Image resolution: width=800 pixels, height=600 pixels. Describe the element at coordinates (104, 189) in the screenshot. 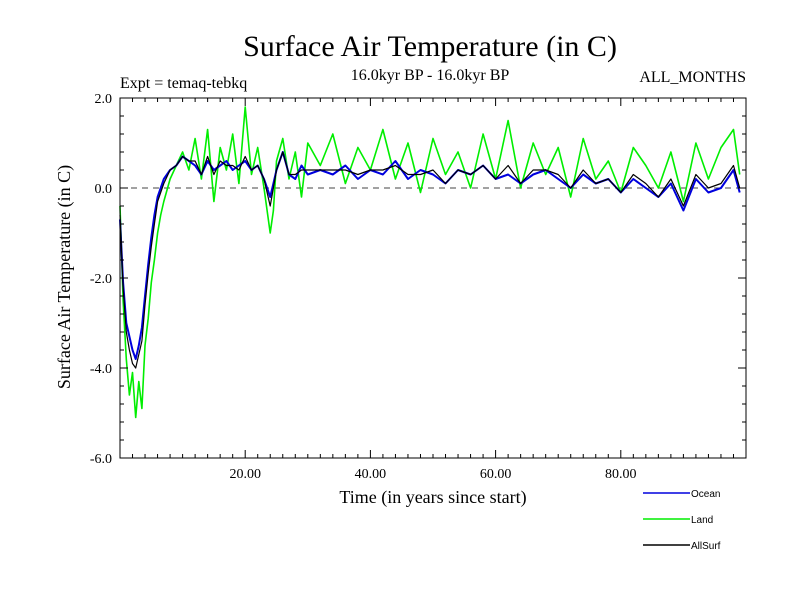

I see `y-tick-label: 0.0` at that location.